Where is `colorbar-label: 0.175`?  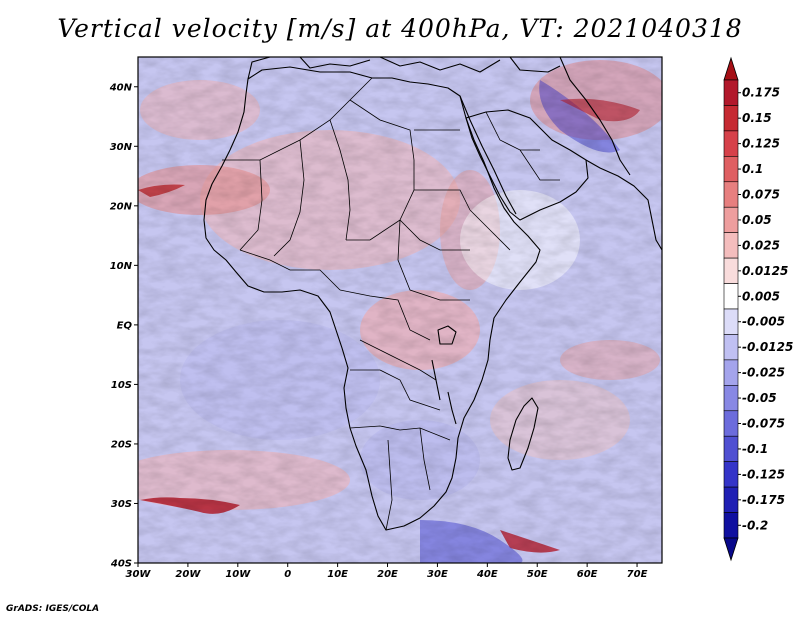
colorbar-label: 0.175 is located at coordinates (761, 93).